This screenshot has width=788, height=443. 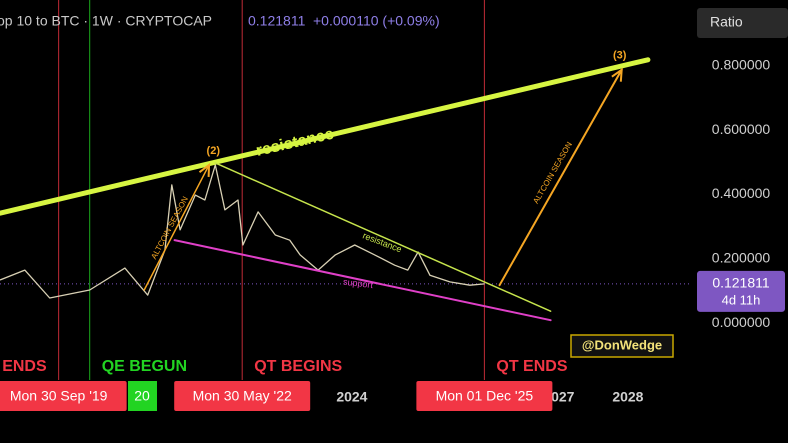 I want to click on date-label: Mon 01 Dec '25, so click(x=485, y=396).